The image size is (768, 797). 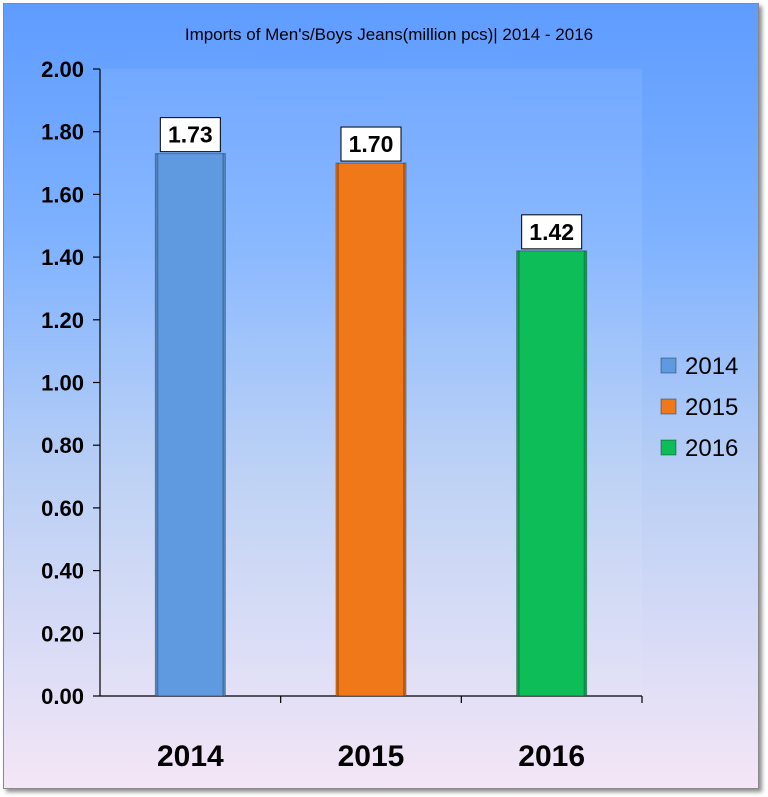 I want to click on y-tick-label: 0.20, so click(x=62, y=633).